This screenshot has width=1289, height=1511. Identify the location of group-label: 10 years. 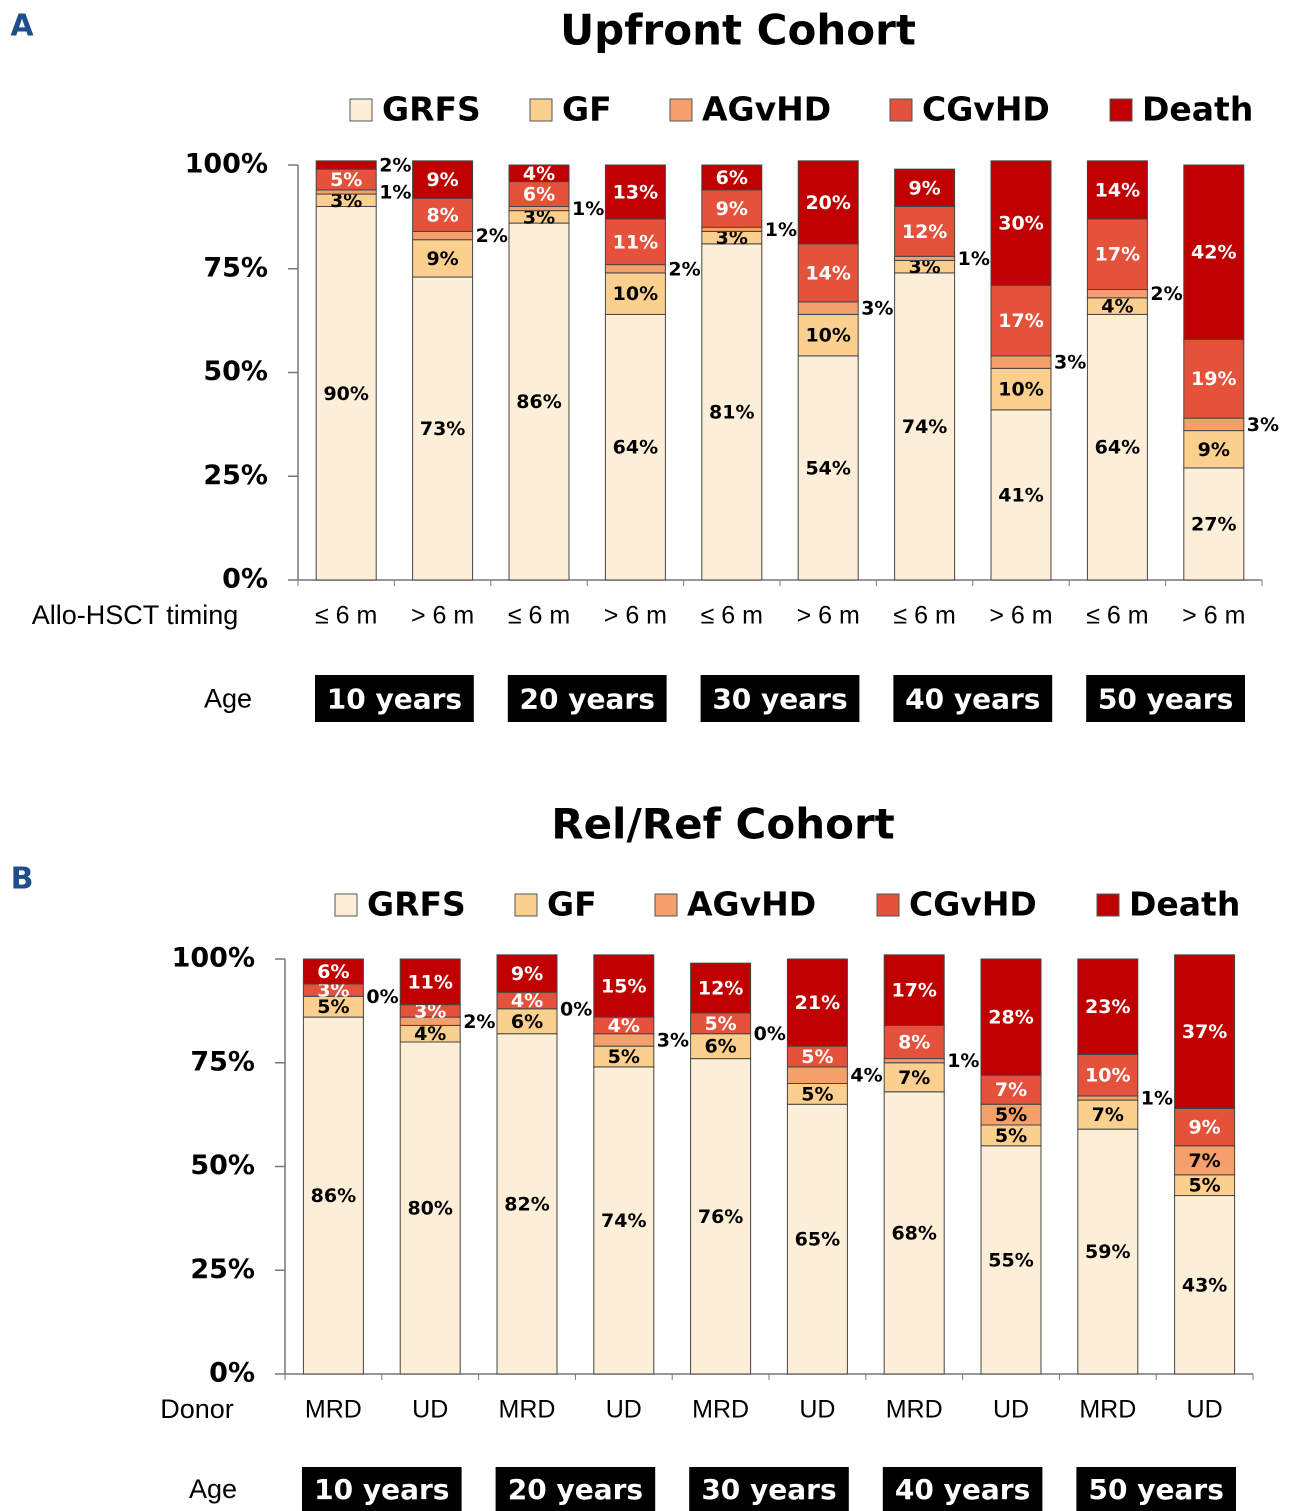
(394, 699).